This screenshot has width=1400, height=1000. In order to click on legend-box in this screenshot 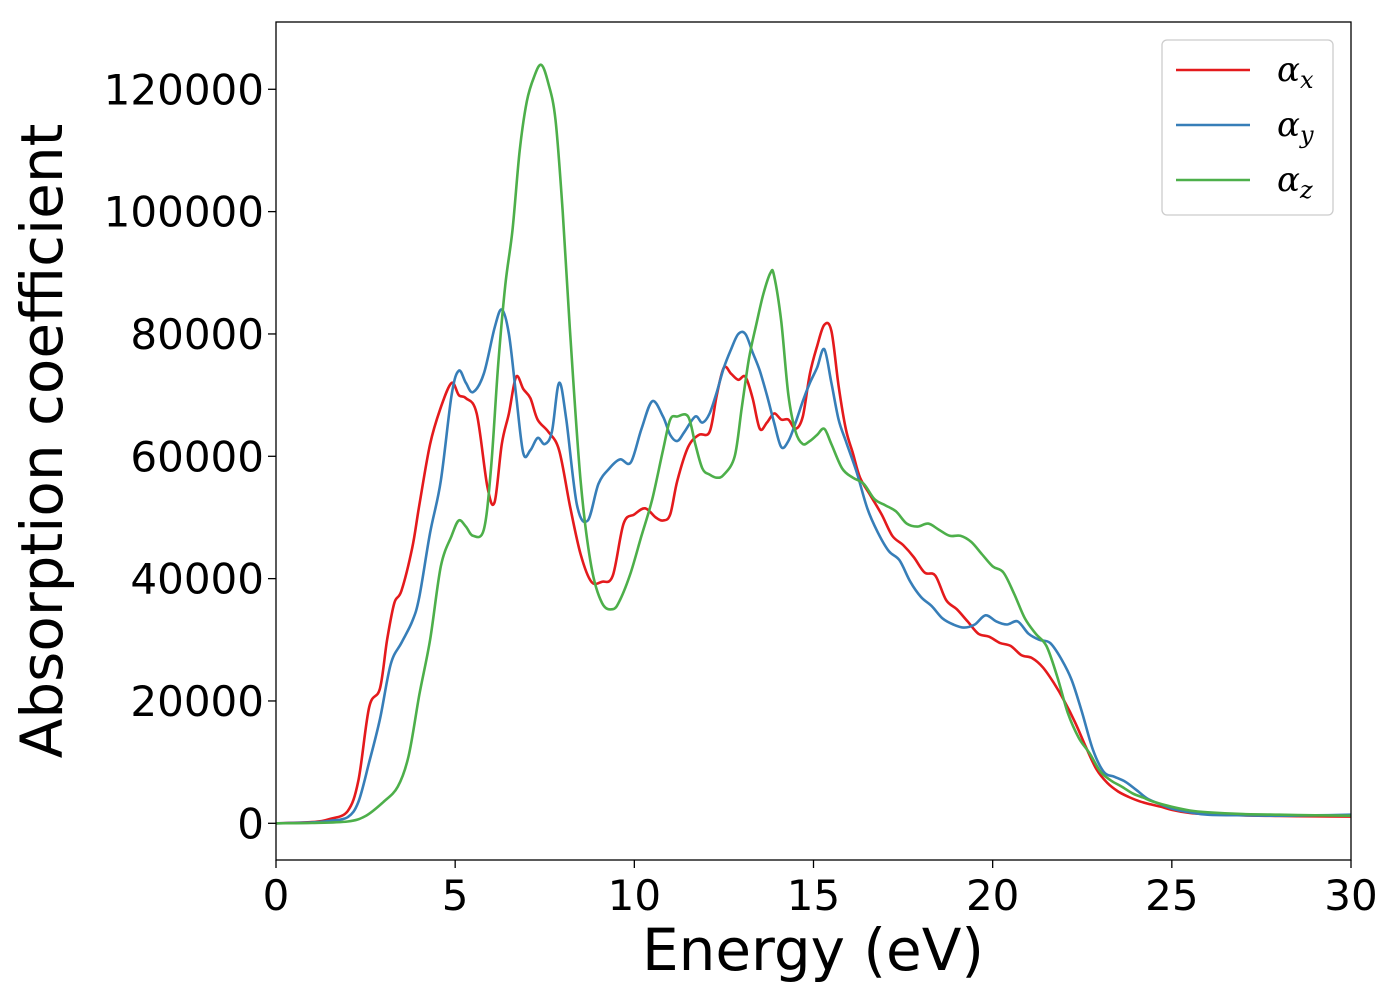, I will do `click(1247, 127)`.